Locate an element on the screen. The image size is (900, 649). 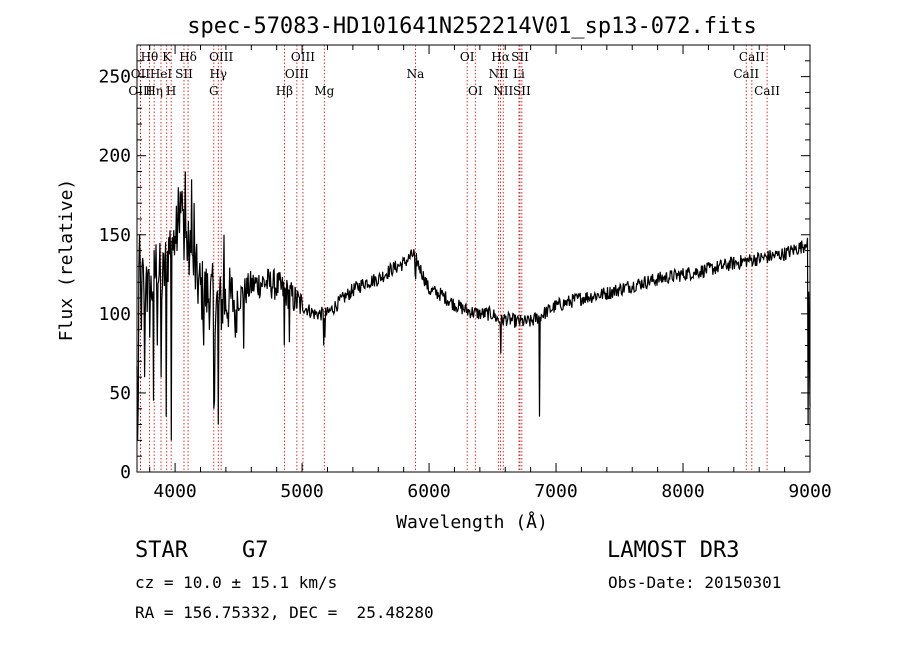
line-marker-label: Hβ is located at coordinates (284, 91).